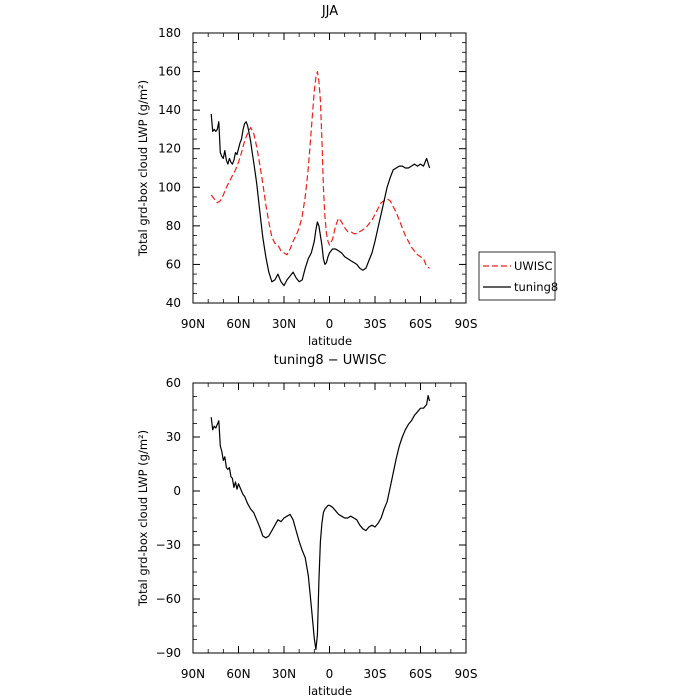 This screenshot has height=700, width=700. Describe the element at coordinates (168, 599) in the screenshot. I see `y-tick-label: −60` at that location.